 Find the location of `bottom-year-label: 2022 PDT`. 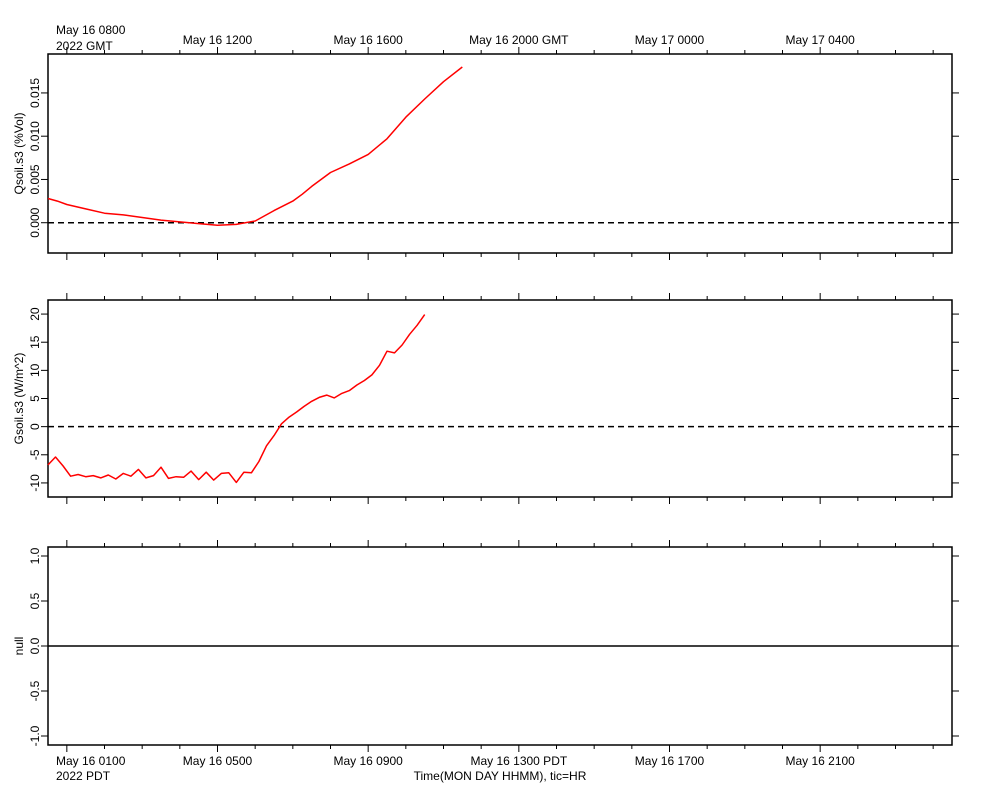

bottom-year-label: 2022 PDT is located at coordinates (83, 776).